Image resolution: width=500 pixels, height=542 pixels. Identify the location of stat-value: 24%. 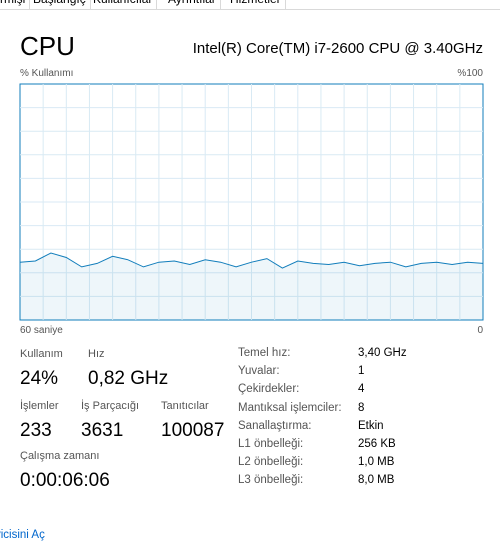
(39, 378).